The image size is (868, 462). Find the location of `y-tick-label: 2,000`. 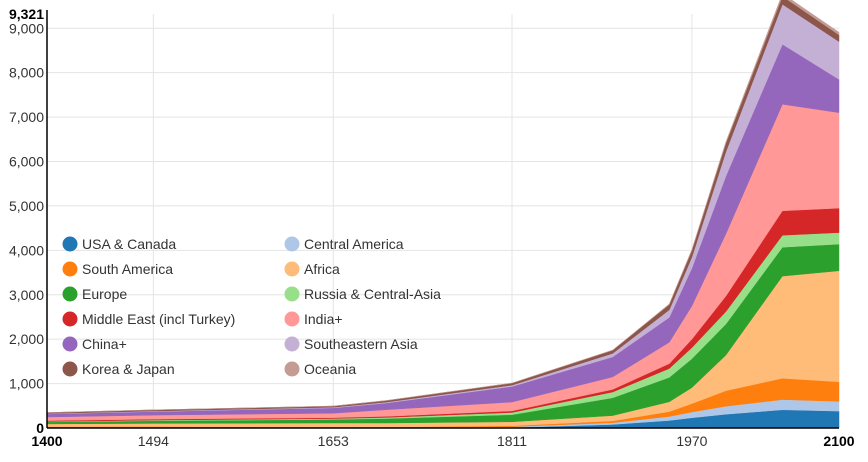

y-tick-label: 2,000 is located at coordinates (26, 339).